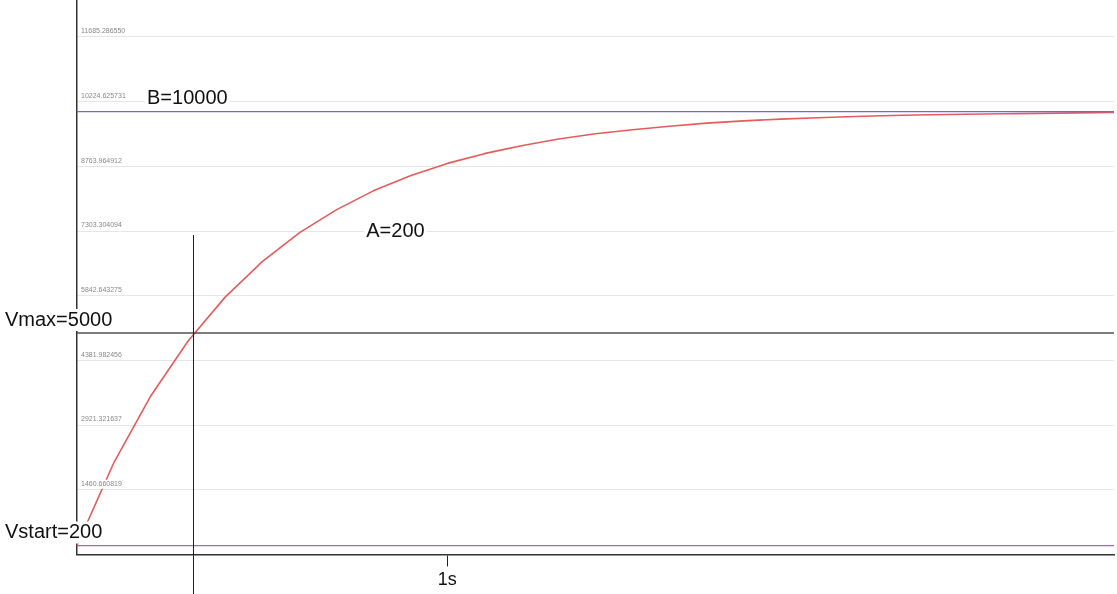  I want to click on series-label: A=200, so click(395, 230).